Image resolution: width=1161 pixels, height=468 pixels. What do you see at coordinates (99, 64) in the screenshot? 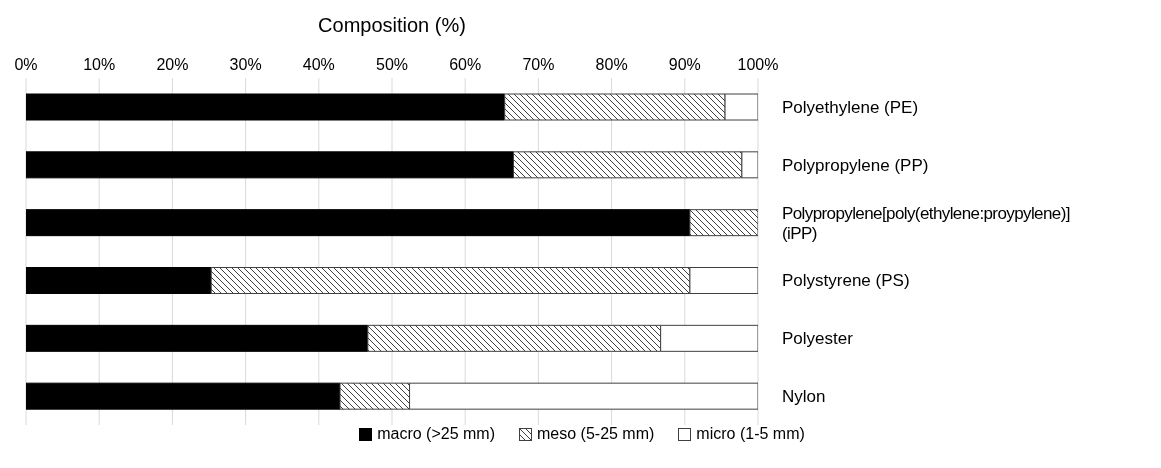
I see `x-tick-label: 10%` at bounding box center [99, 64].